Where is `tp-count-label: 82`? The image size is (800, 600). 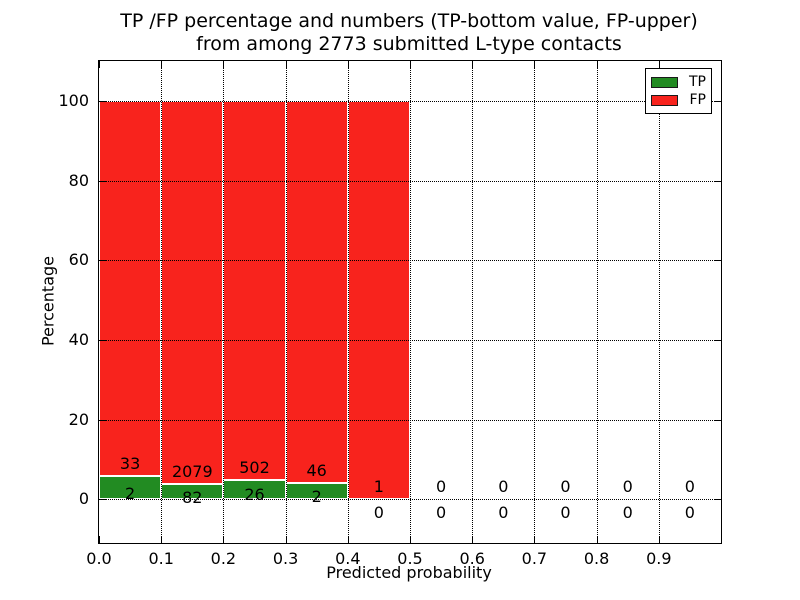 tp-count-label: 82 is located at coordinates (192, 497).